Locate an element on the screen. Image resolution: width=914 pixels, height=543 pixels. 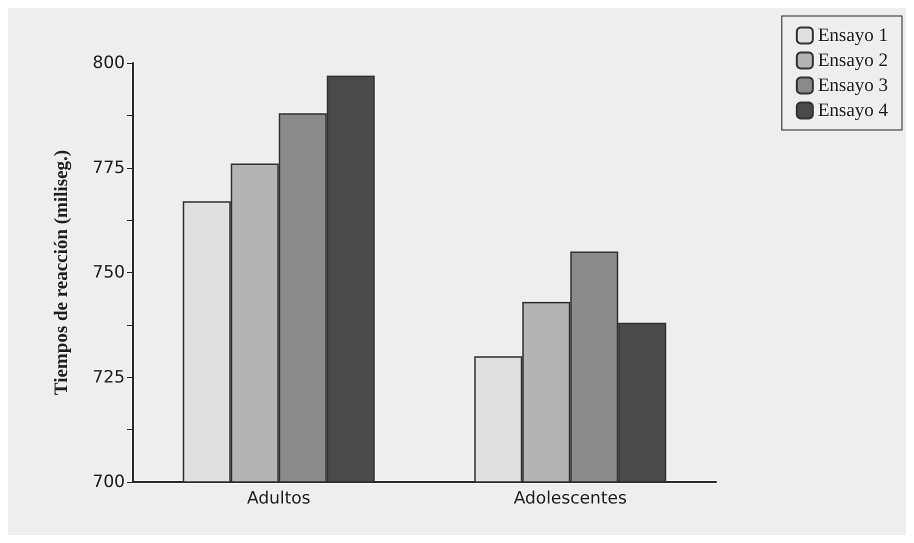
y-tick-label: 775 is located at coordinates (108, 168).